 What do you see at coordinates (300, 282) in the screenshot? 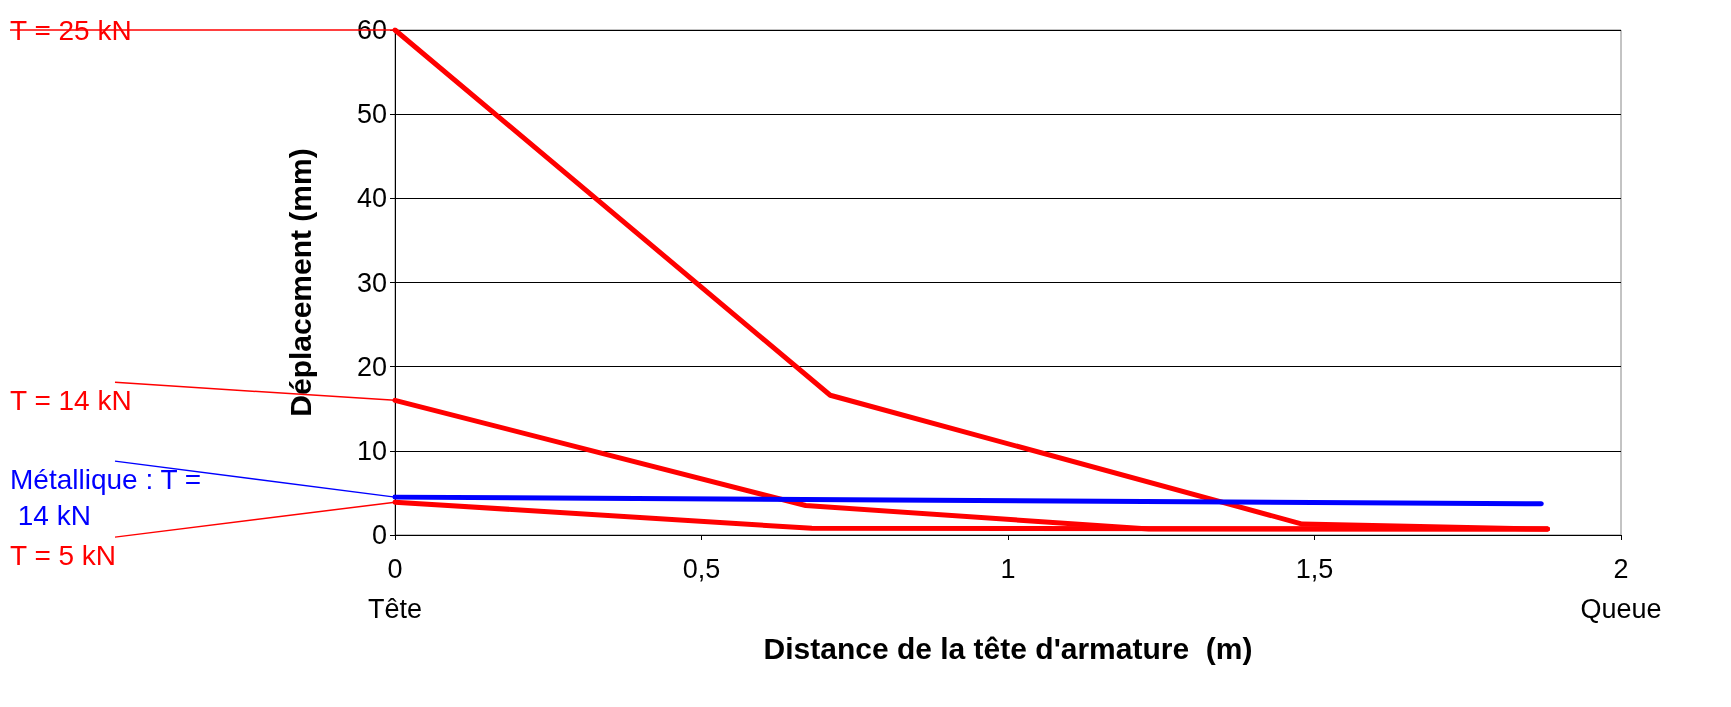
I see `y-axis-title: Déplacement (mm)` at bounding box center [300, 282].